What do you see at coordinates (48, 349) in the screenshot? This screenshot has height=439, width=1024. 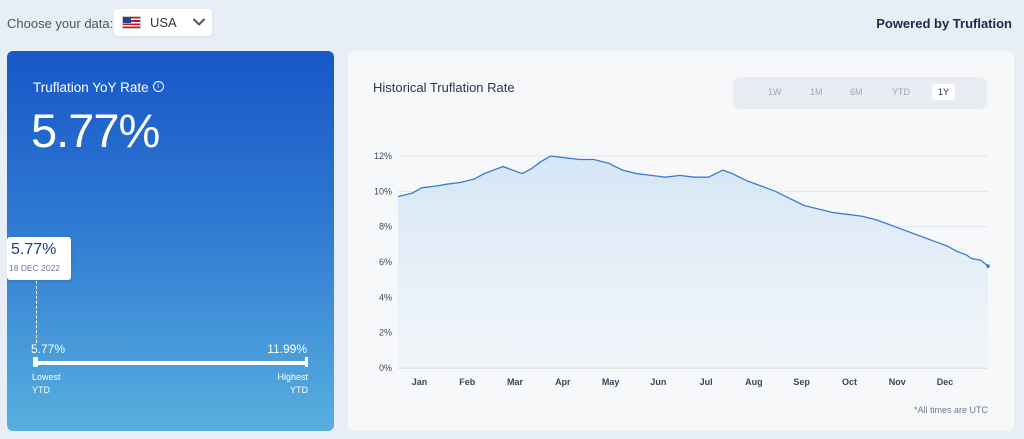 I see `range-min-value: 5.77%` at bounding box center [48, 349].